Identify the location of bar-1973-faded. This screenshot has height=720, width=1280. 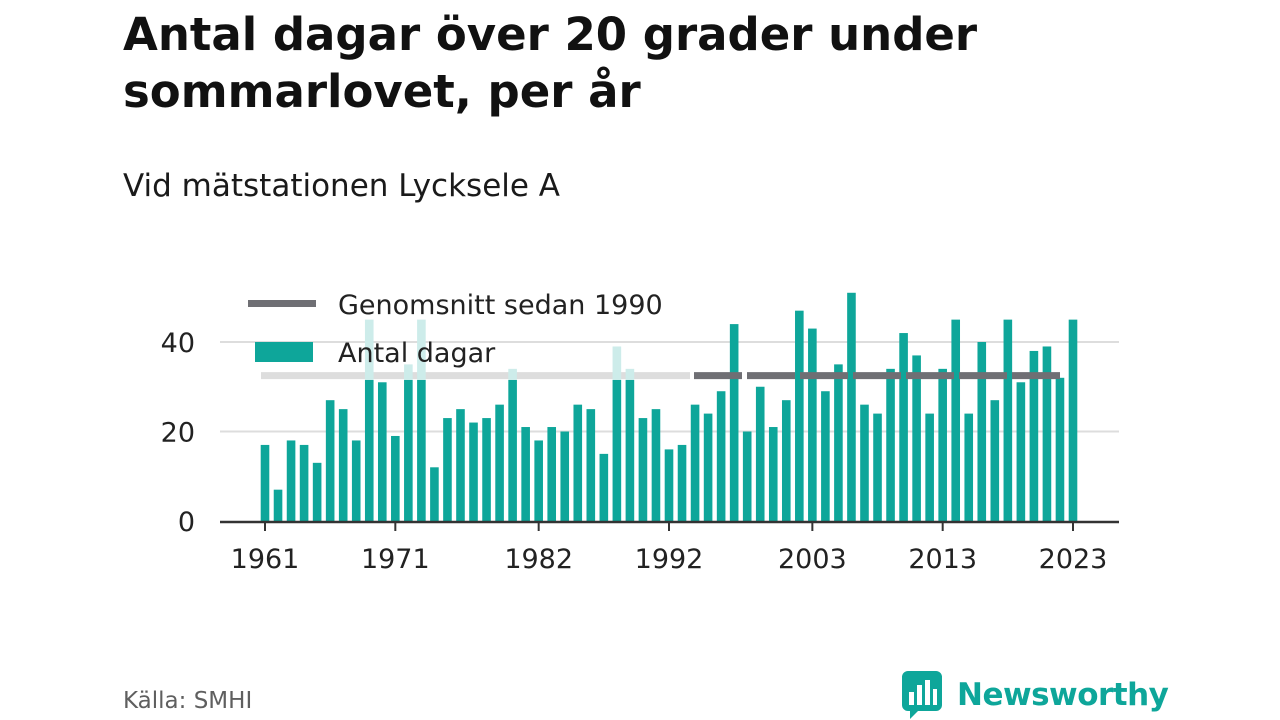
(421, 349).